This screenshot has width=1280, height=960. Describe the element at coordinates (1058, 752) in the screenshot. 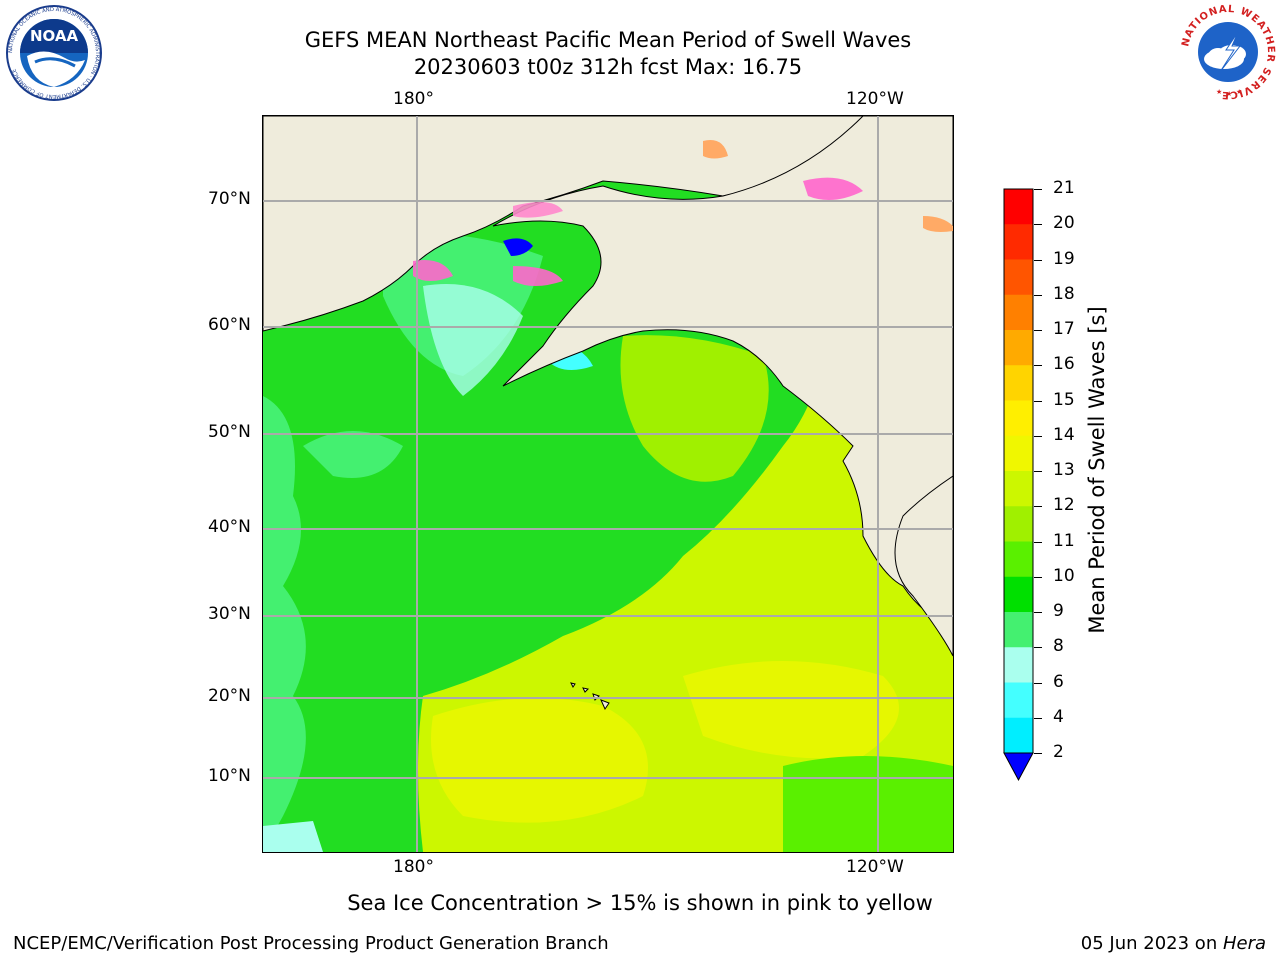

I see `colorbar-tick-label: 2` at that location.